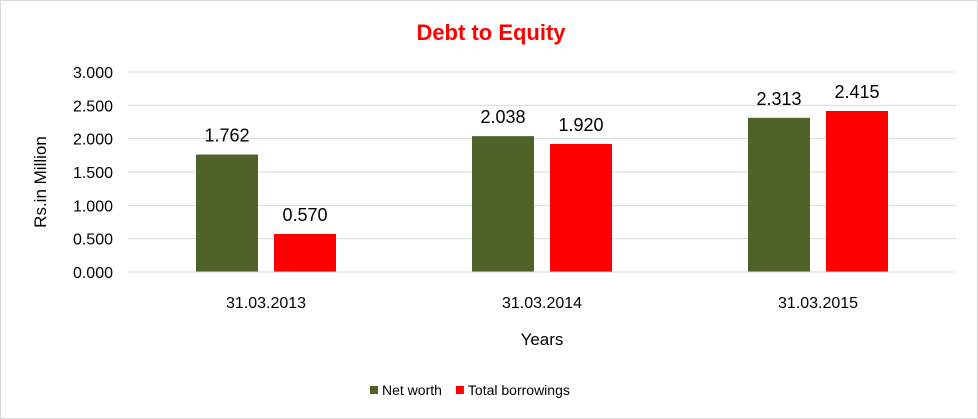  I want to click on y-tick-label: 1.500, so click(93, 173).